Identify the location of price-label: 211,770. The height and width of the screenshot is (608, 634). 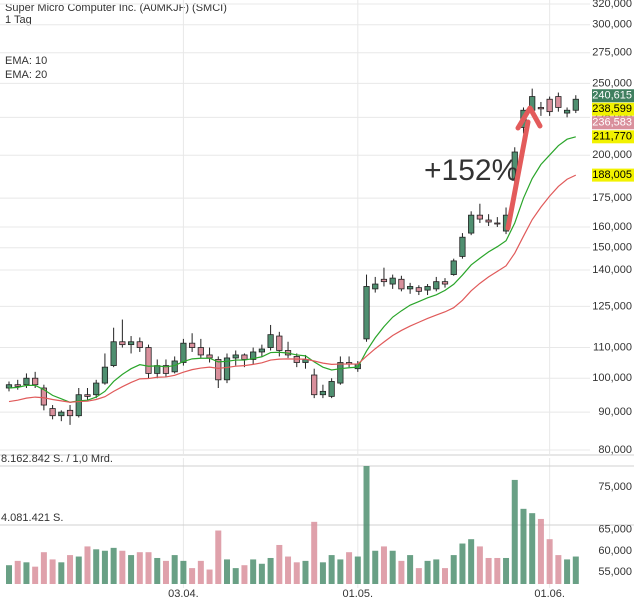
(612, 137).